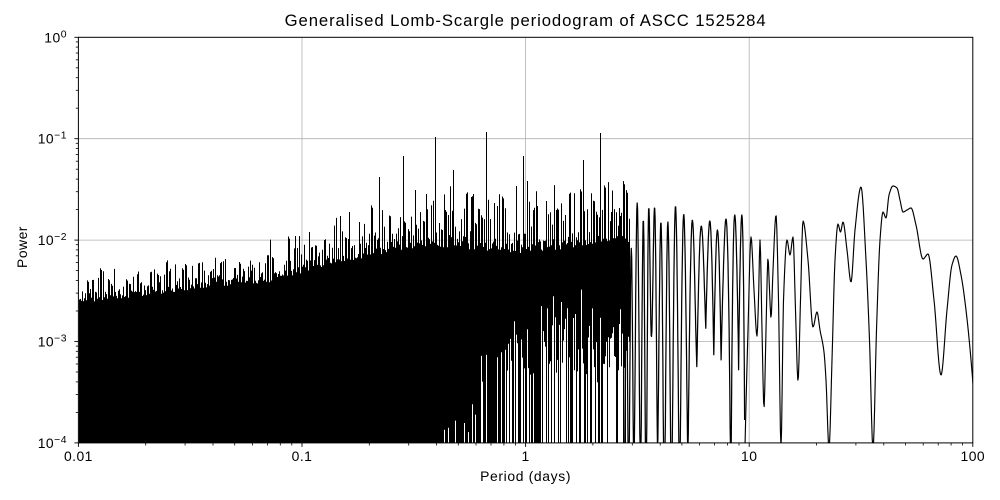 The height and width of the screenshot is (500, 1000). What do you see at coordinates (302, 456) in the screenshot?
I see `svg-text: 0.1` at bounding box center [302, 456].